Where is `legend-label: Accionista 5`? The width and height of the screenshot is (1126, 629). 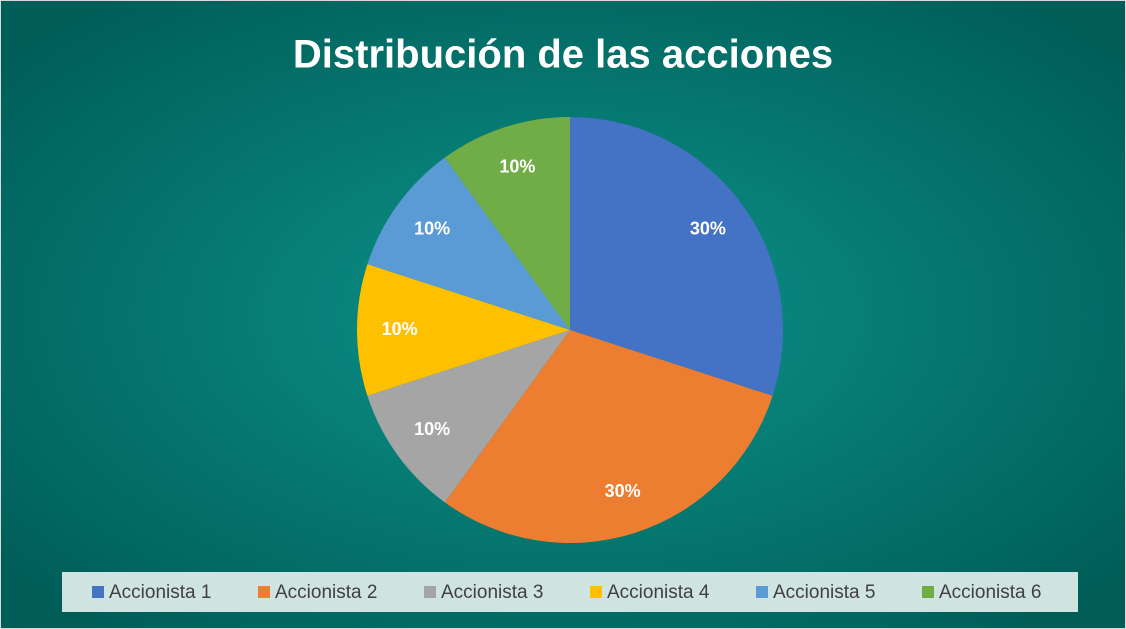
legend-label: Accionista 5 is located at coordinates (824, 592).